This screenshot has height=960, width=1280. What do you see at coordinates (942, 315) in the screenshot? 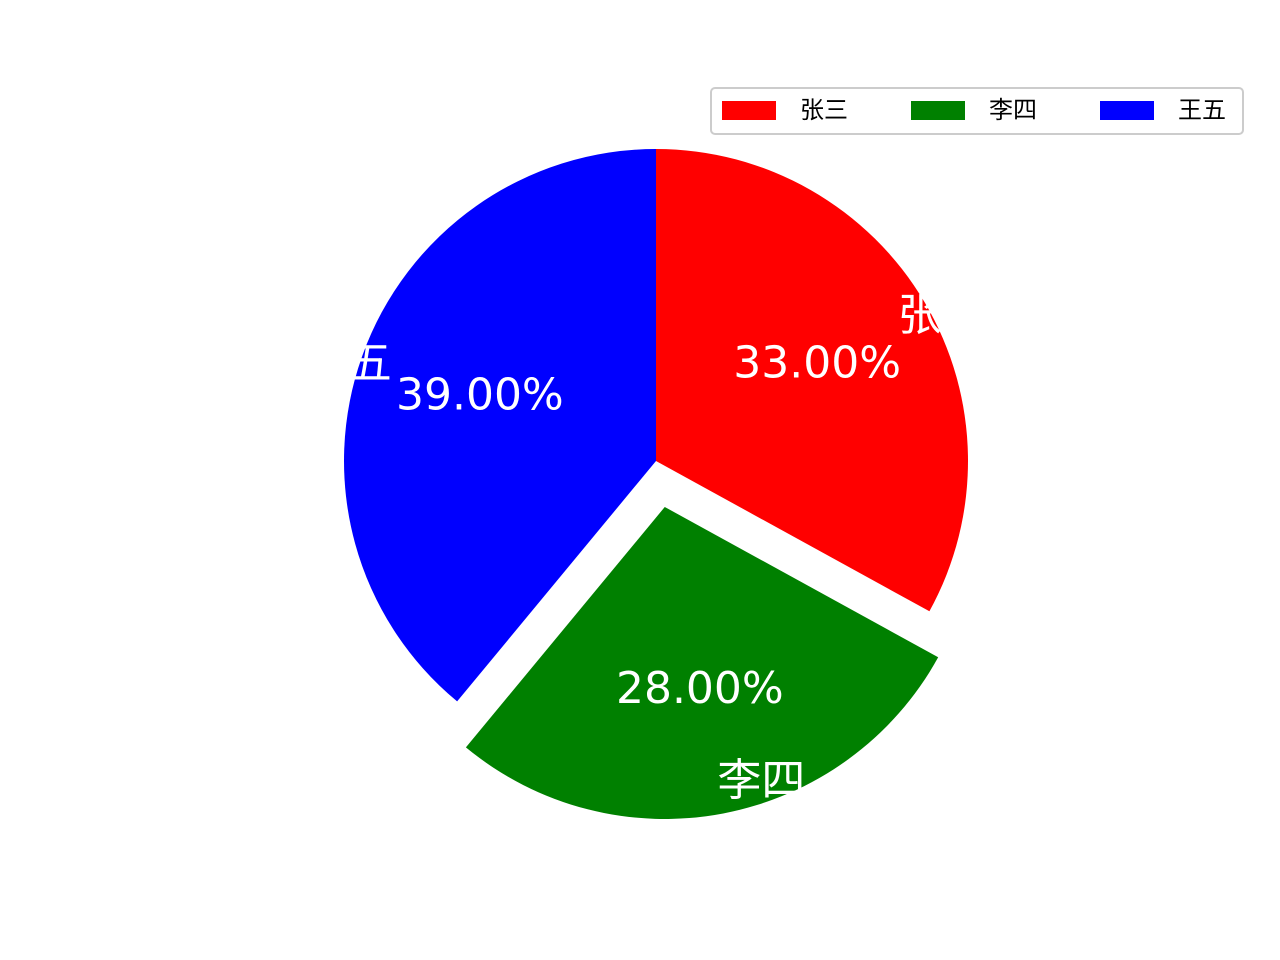
I see `category-label: 张三` at bounding box center [942, 315].